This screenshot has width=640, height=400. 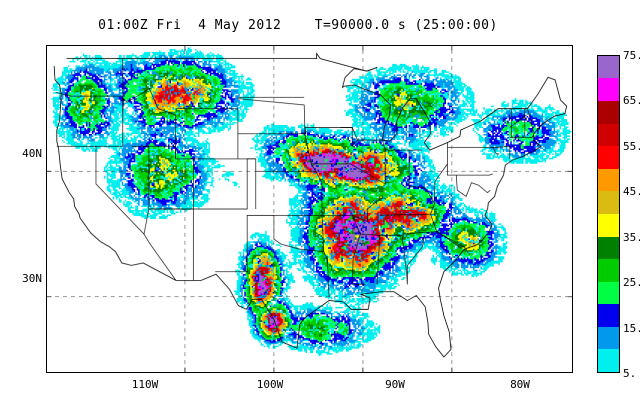 What do you see at coordinates (630, 373) in the screenshot?
I see `colorbar-label-5: 5.` at bounding box center [630, 373].